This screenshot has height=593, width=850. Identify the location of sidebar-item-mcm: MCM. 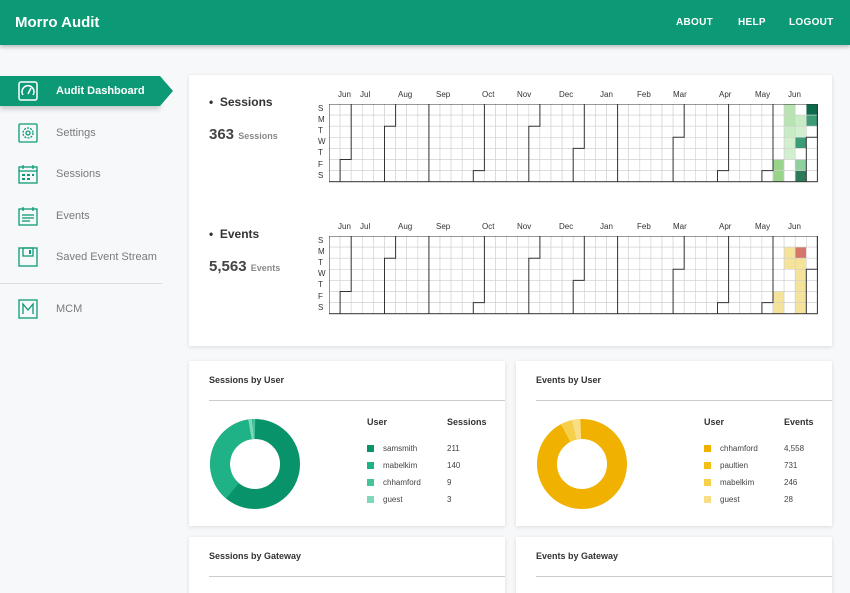
(81, 309).